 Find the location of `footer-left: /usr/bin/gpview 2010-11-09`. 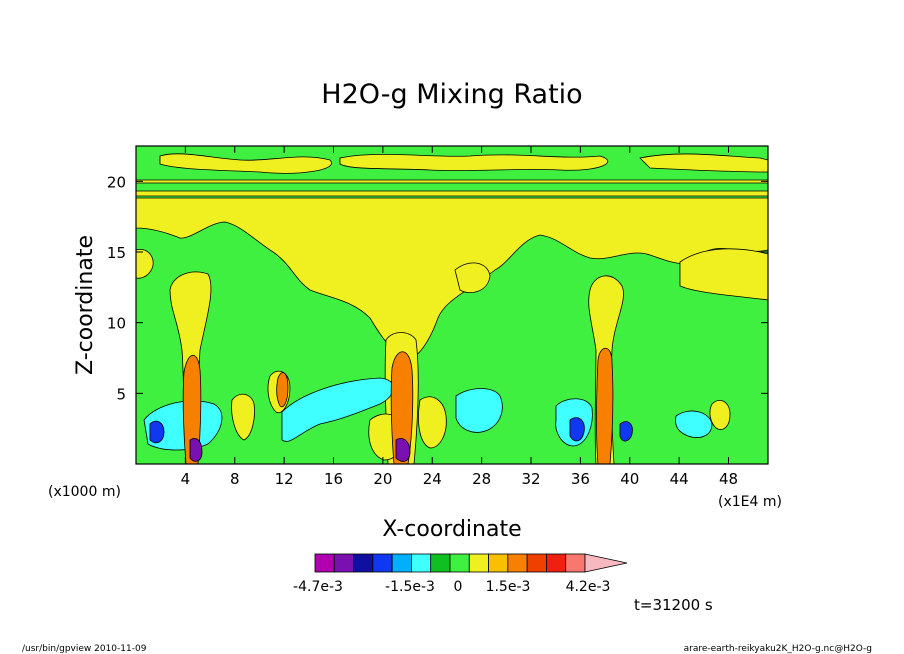

footer-left: /usr/bin/gpview 2010-11-09 is located at coordinates (84, 649).